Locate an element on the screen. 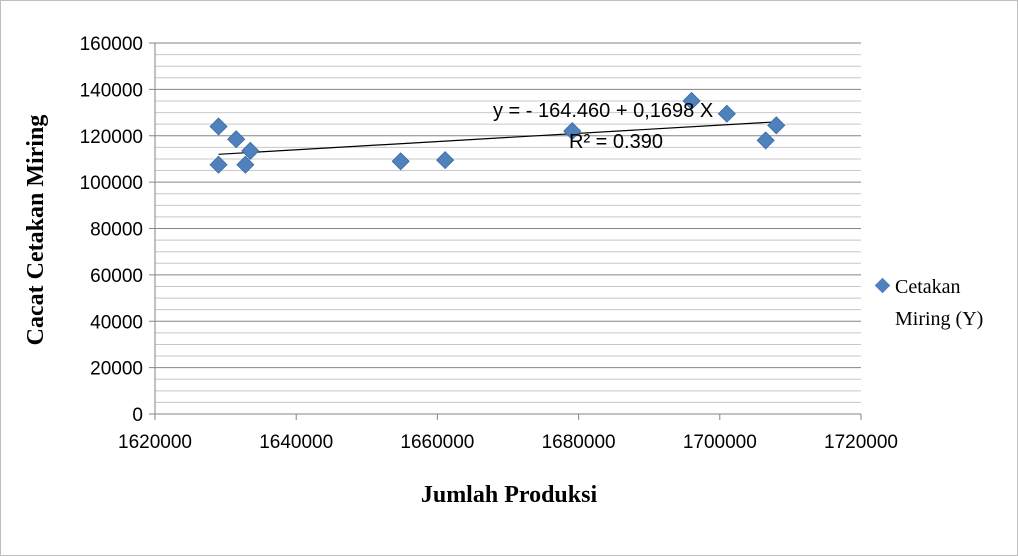 Image resolution: width=1018 pixels, height=556 pixels. trendline-r-squared: R² = 0.390 is located at coordinates (616, 142).